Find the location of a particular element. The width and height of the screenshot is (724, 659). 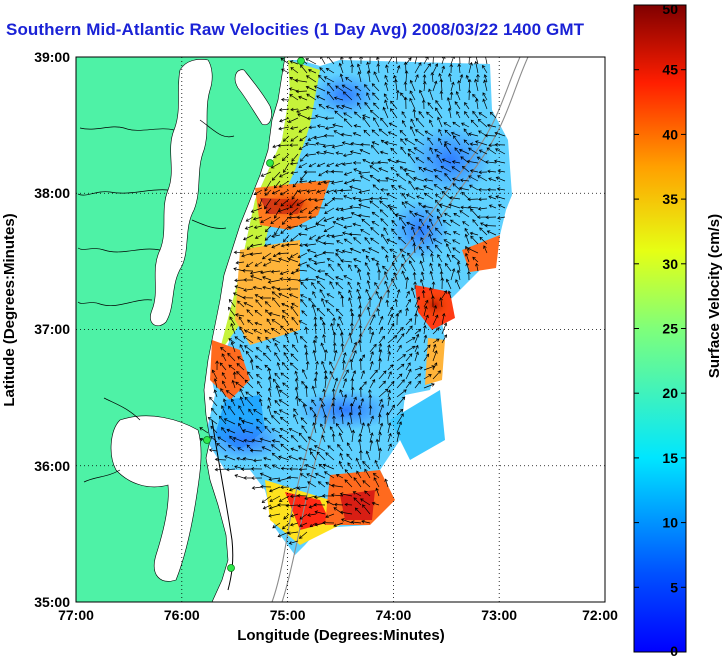

x-tick-label: 73:00 is located at coordinates (499, 615).